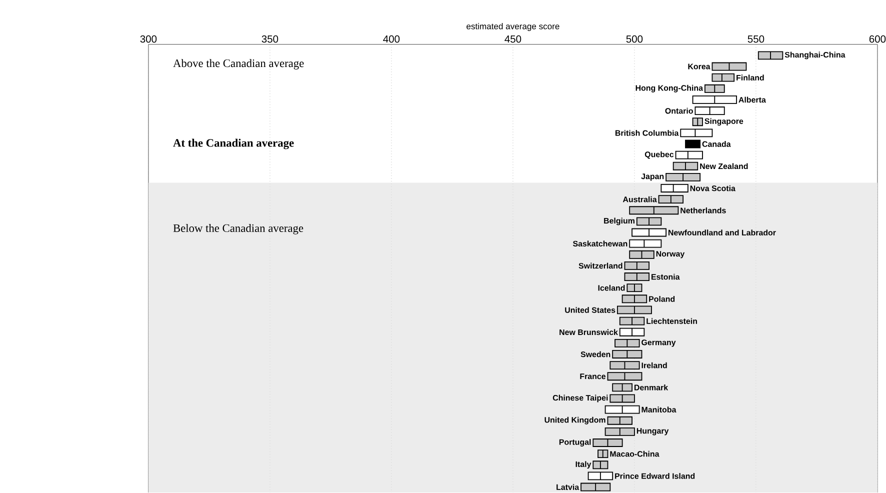 The width and height of the screenshot is (886, 493). Describe the element at coordinates (148, 39) in the screenshot. I see `x-tick-label: 300` at that location.